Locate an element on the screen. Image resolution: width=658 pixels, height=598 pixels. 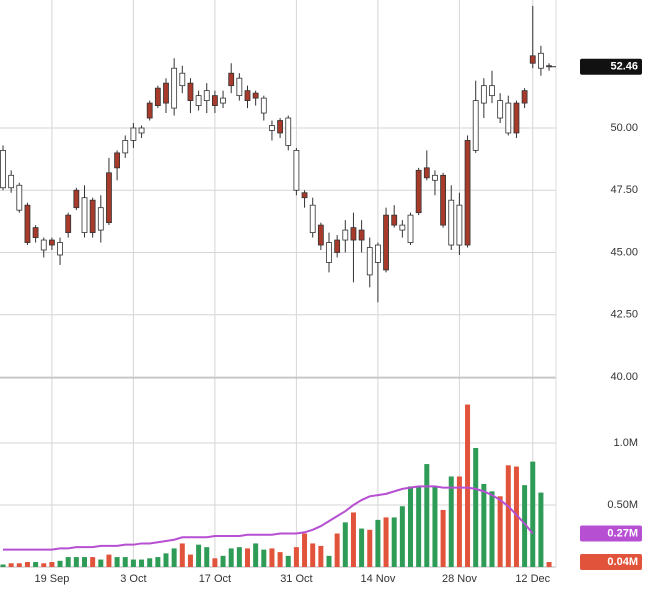
x-tick-label: 19 Sep is located at coordinates (51, 579).